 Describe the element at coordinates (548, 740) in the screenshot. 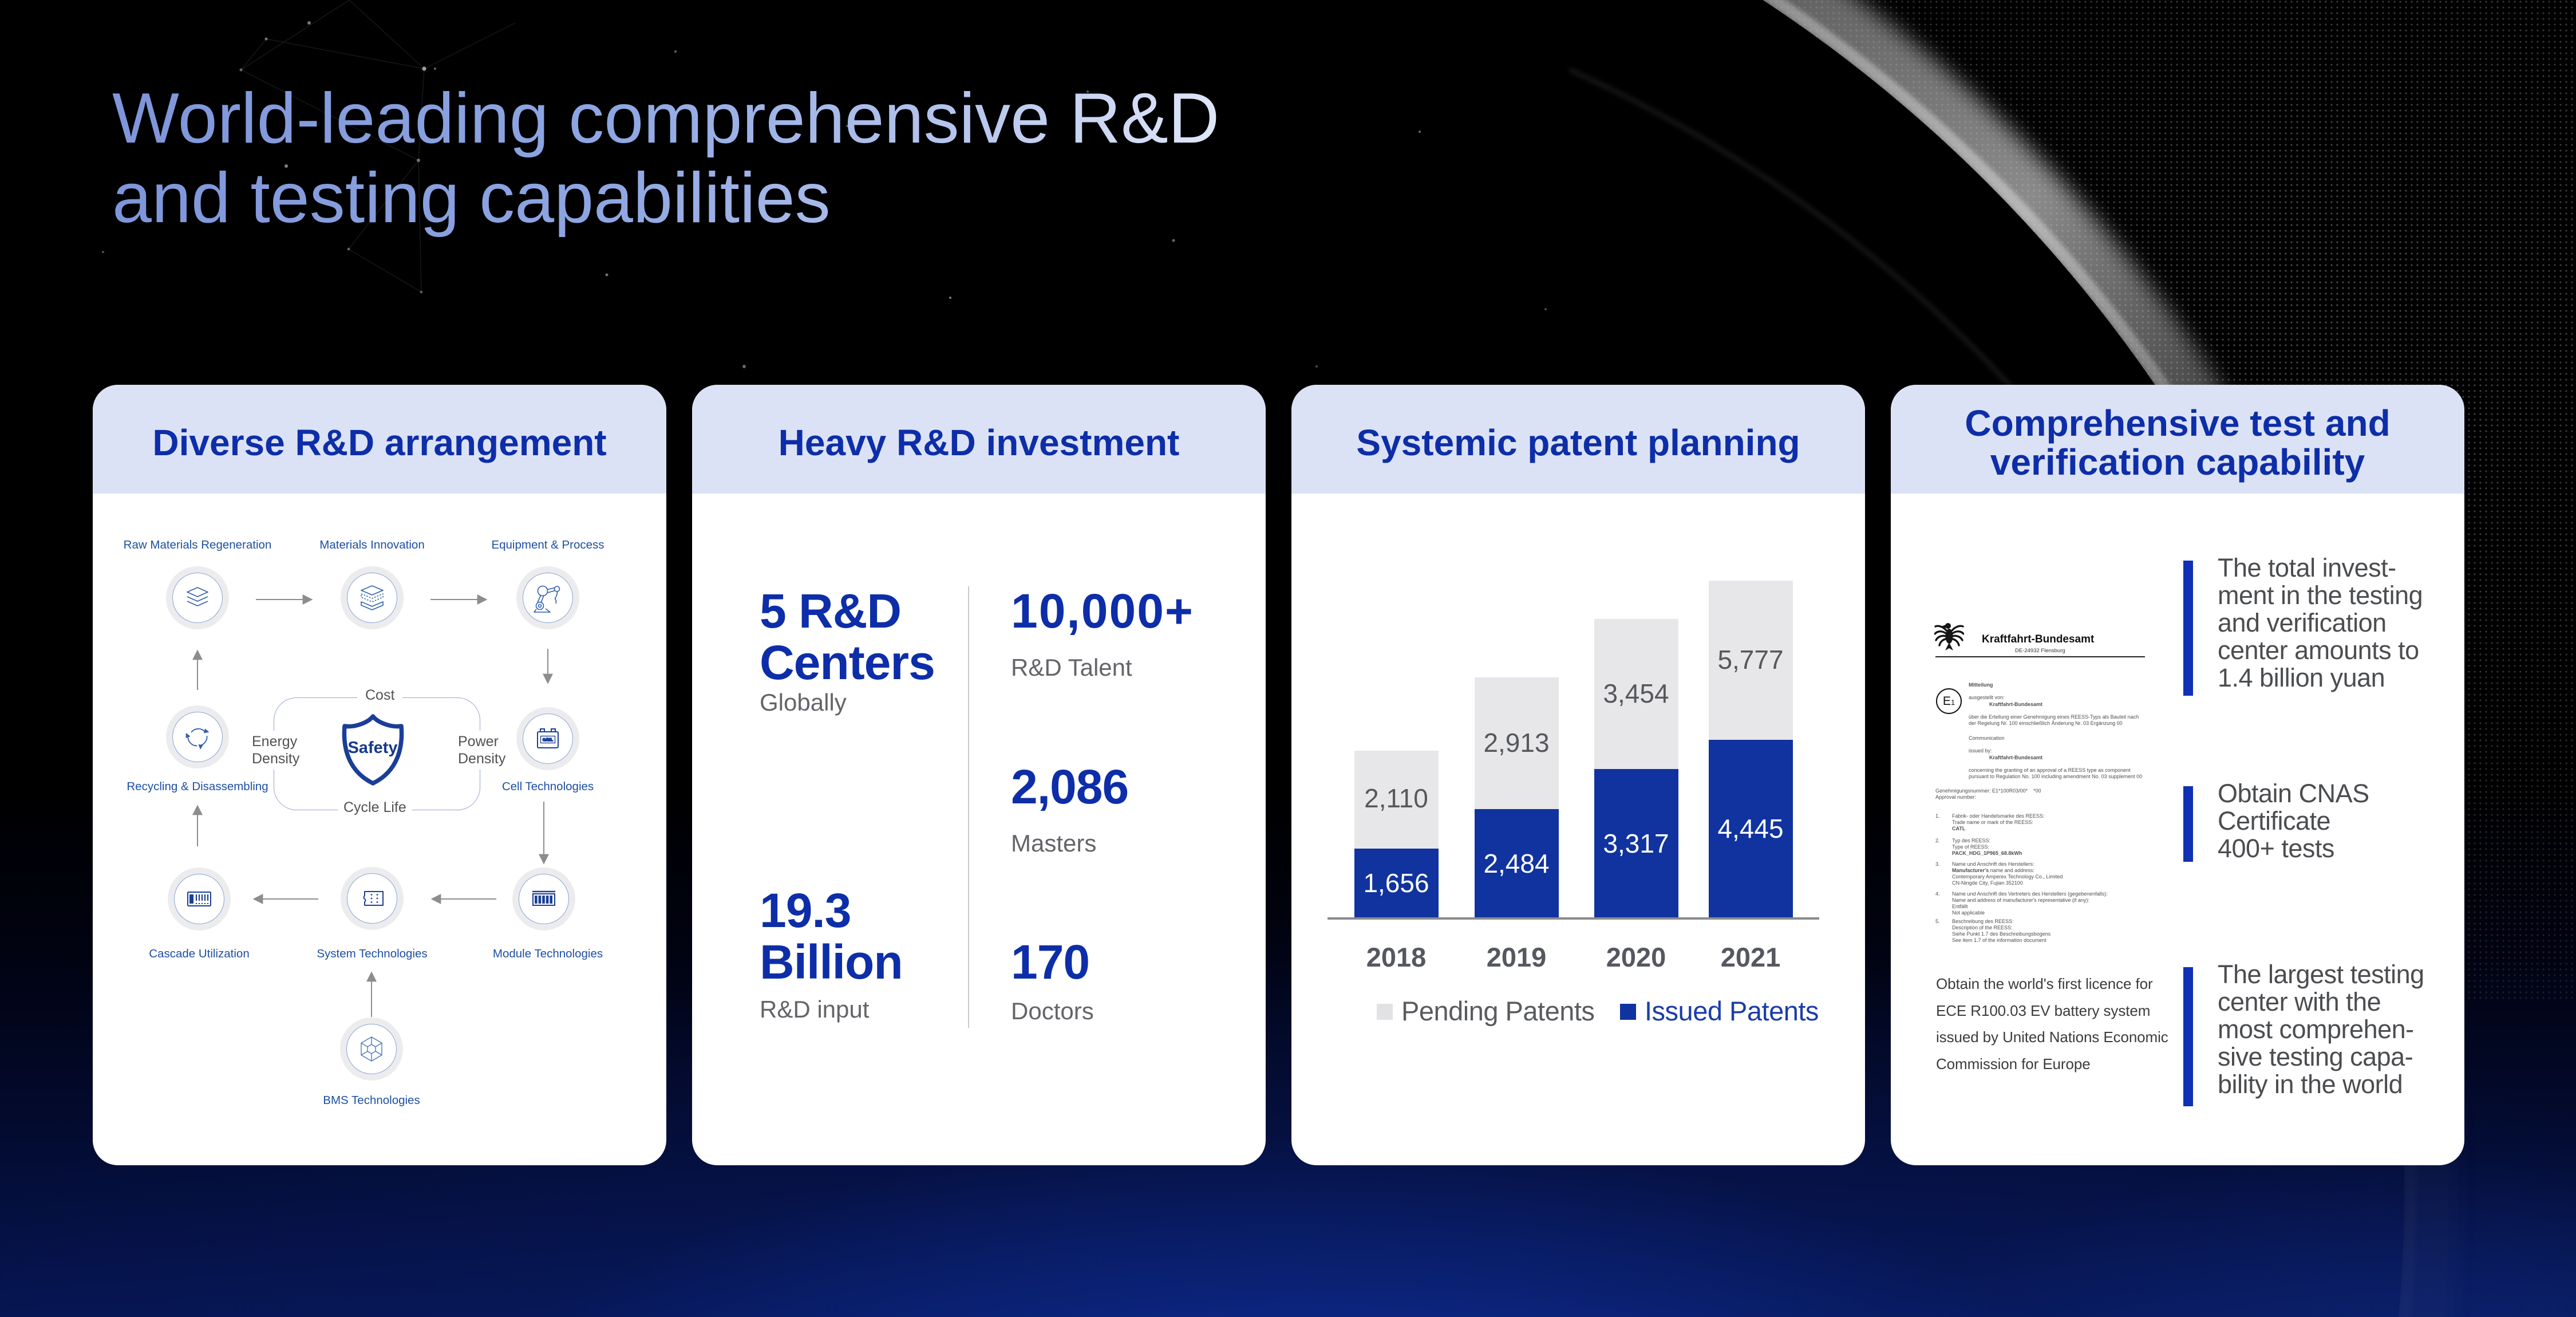

I see `svg-text: CATL` at that location.